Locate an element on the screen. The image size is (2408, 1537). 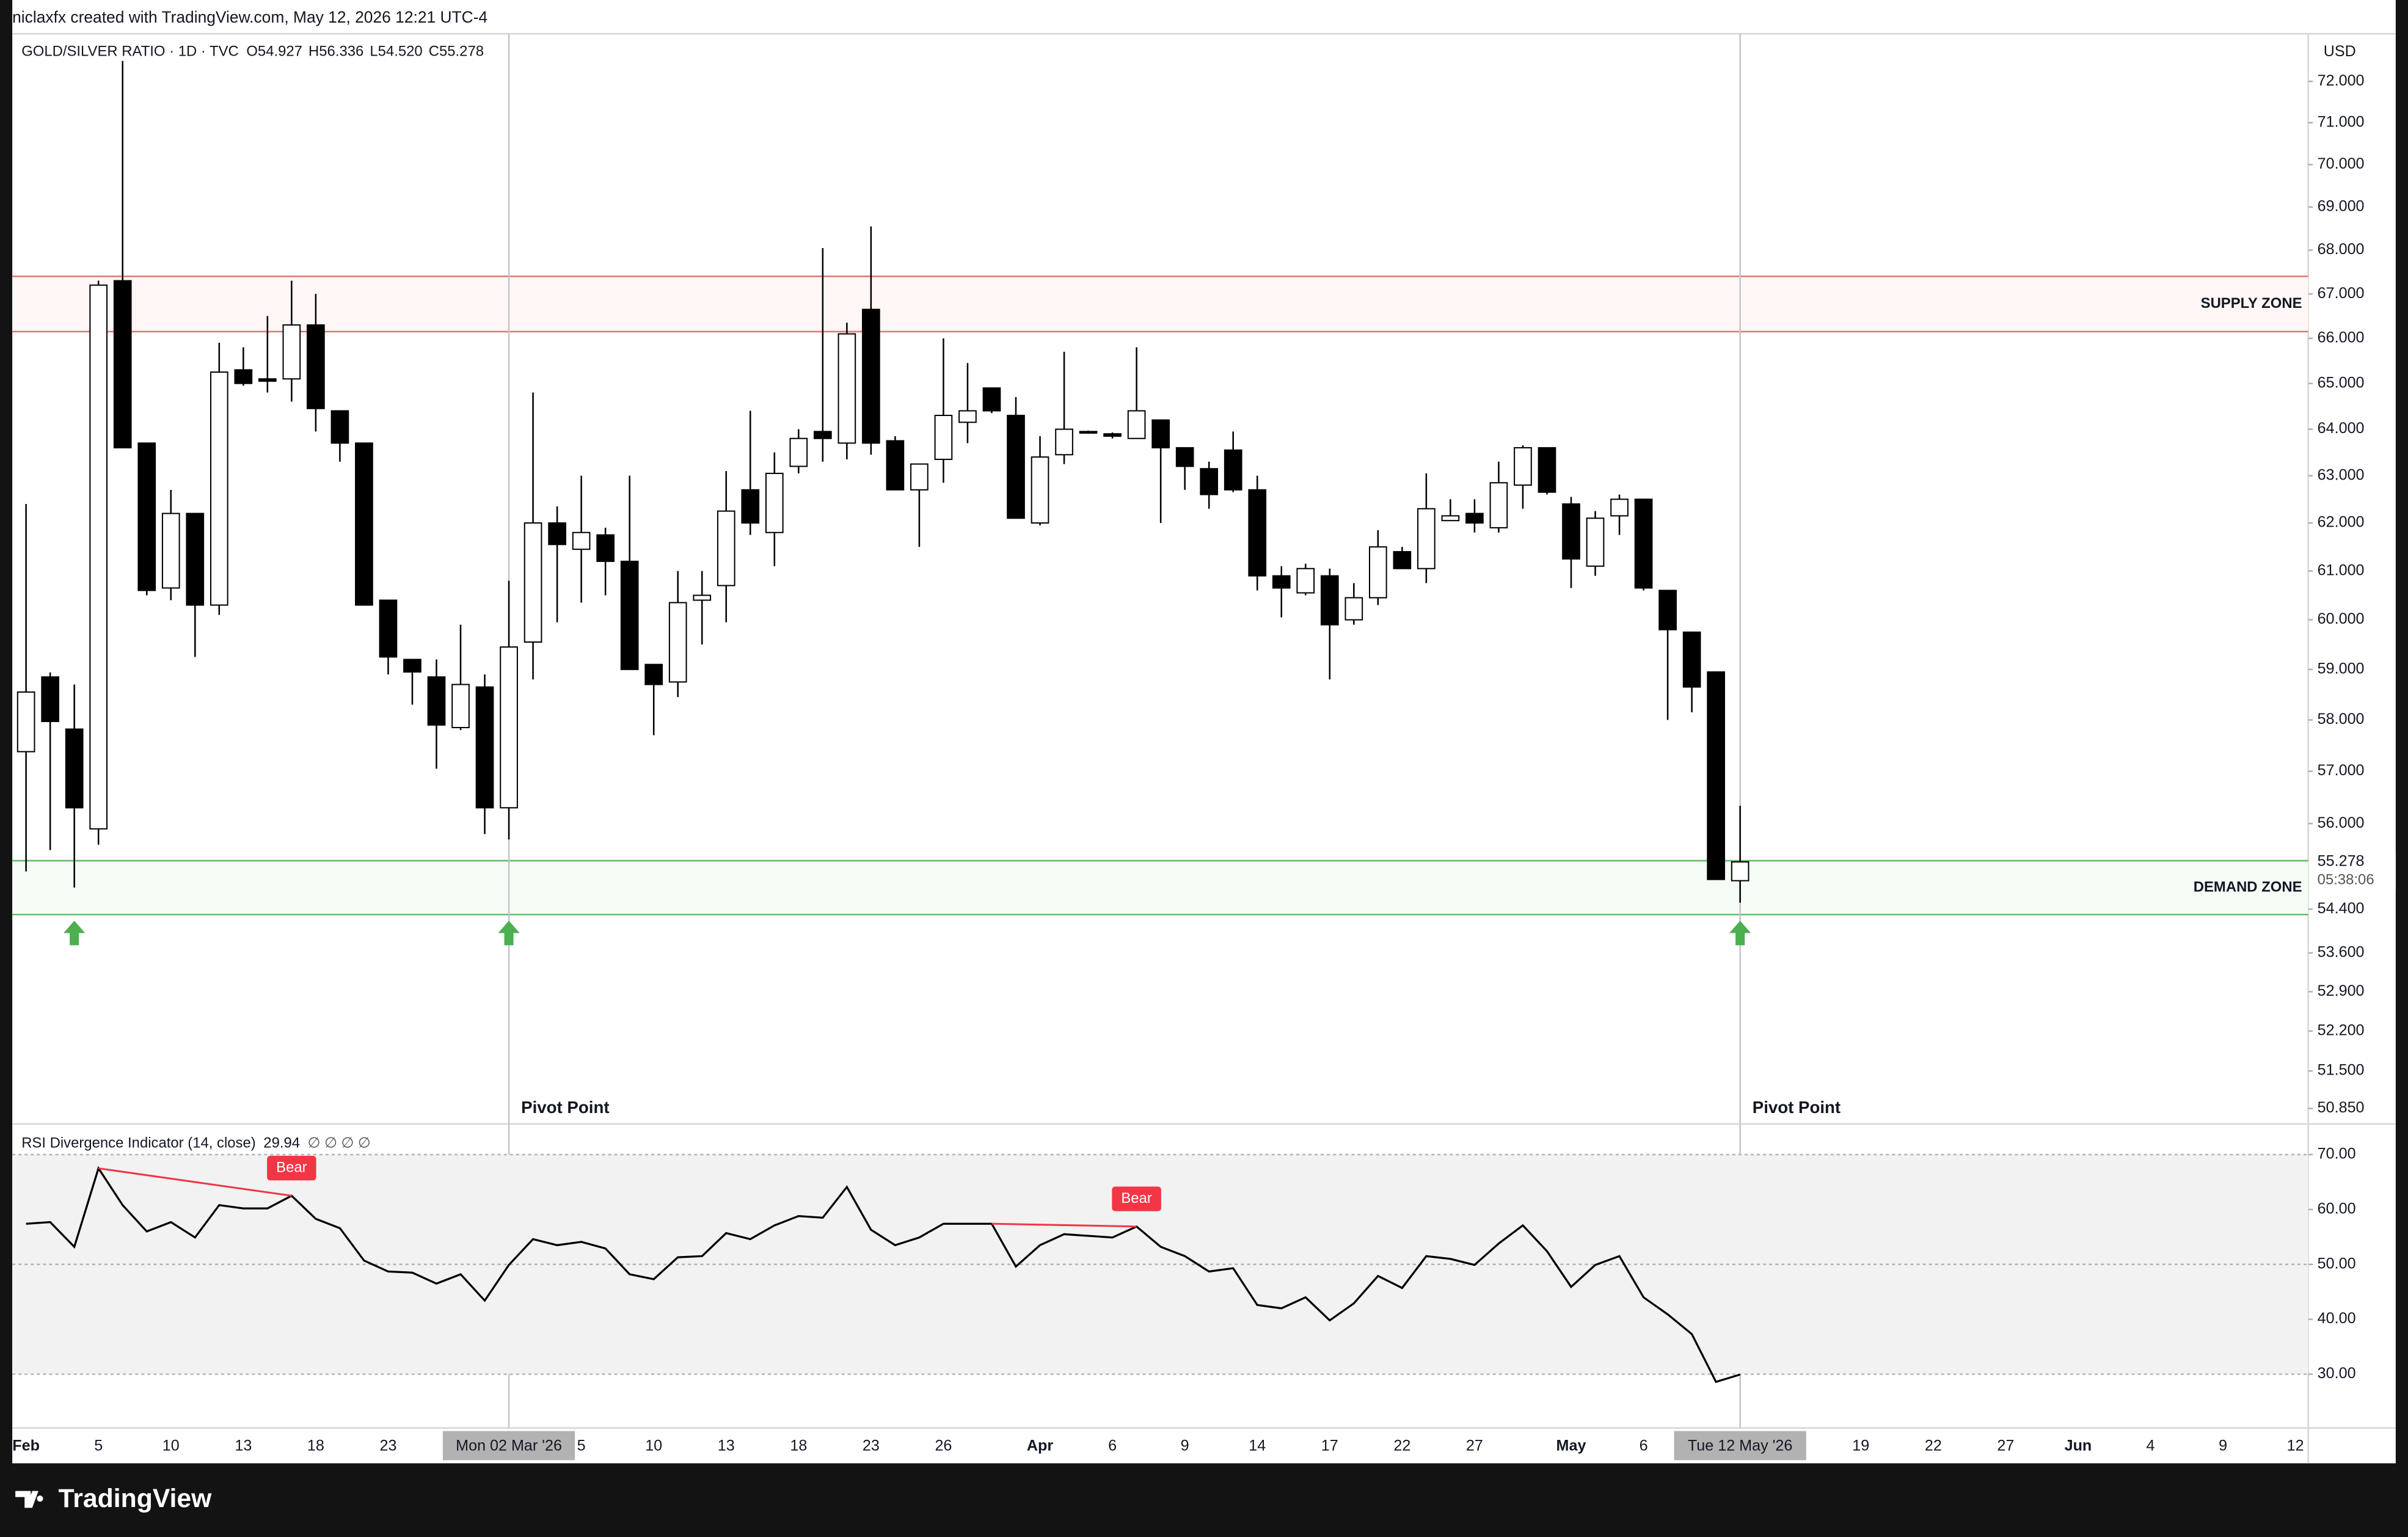
rsi-tick-label: 40.00 is located at coordinates (2337, 1318).